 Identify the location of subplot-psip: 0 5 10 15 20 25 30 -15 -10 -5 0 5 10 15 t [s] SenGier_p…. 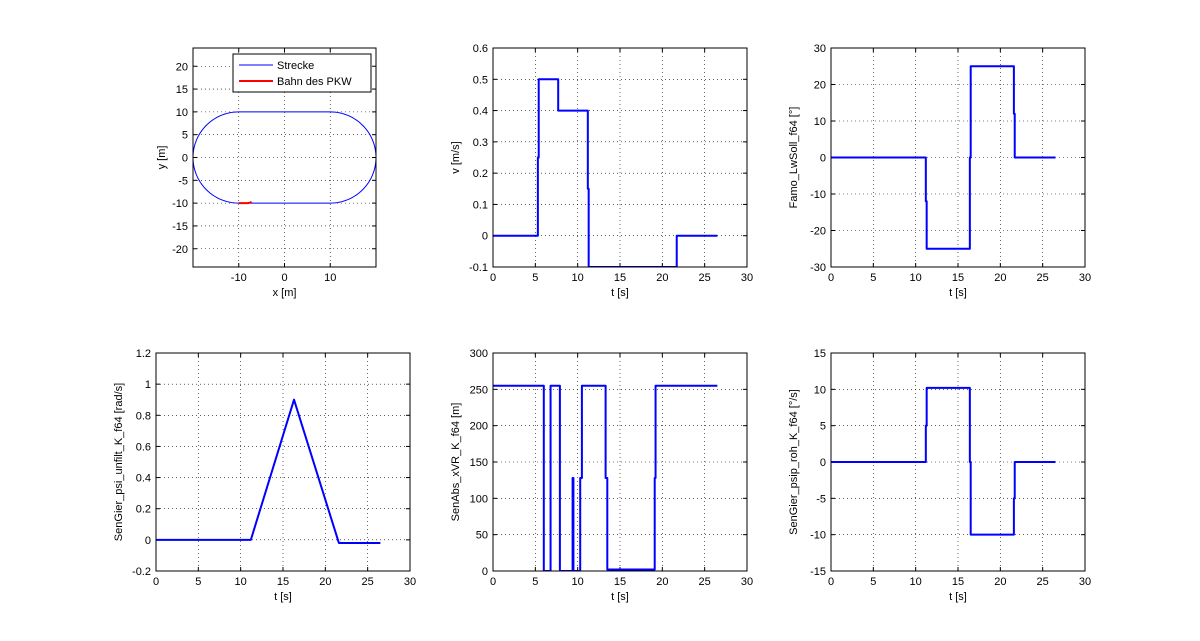
(939, 475).